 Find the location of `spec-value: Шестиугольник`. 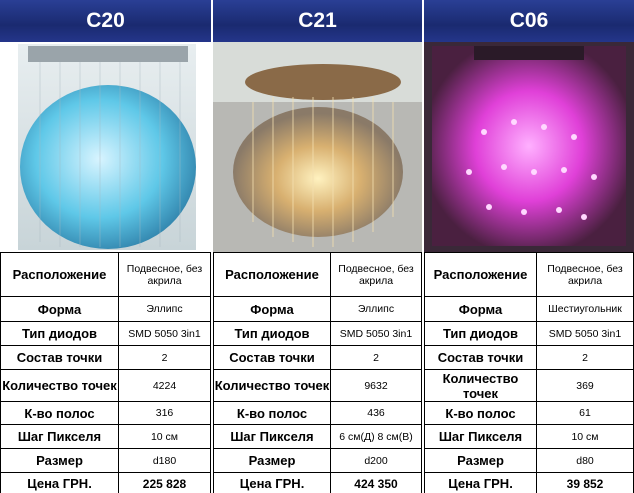

spec-value: Шестиугольник is located at coordinates (585, 309).